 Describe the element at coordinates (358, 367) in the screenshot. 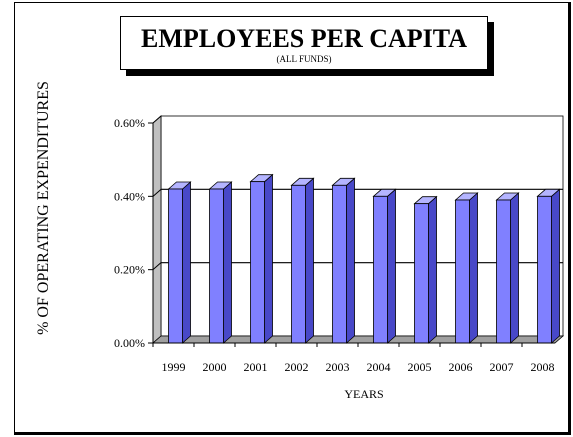

I see `x-tick-labels: 1999 2000 2001 2002 2003 2004 2005 2006 2007 2008` at that location.